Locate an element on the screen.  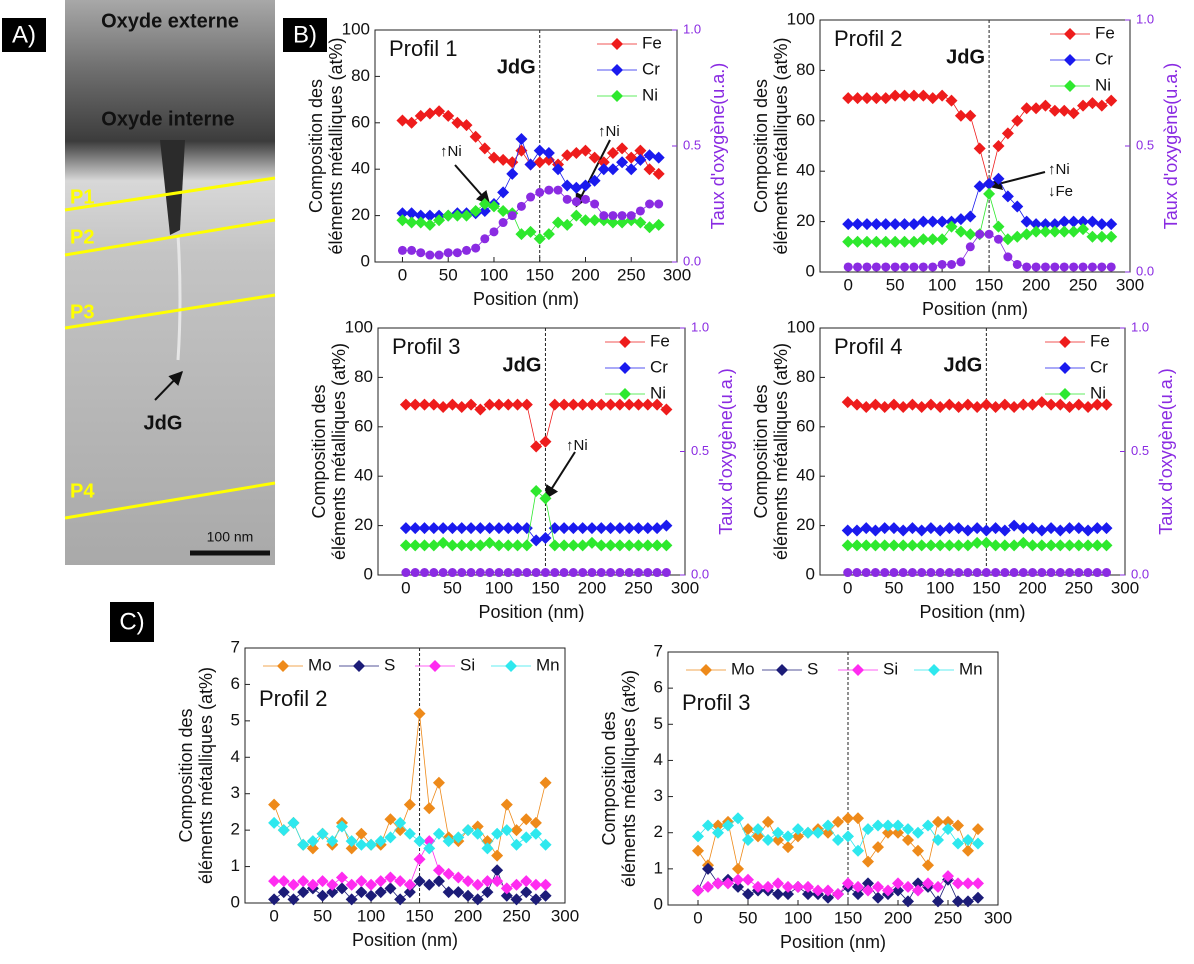
y2-tick-label: 0.5 is located at coordinates (1145, 144).